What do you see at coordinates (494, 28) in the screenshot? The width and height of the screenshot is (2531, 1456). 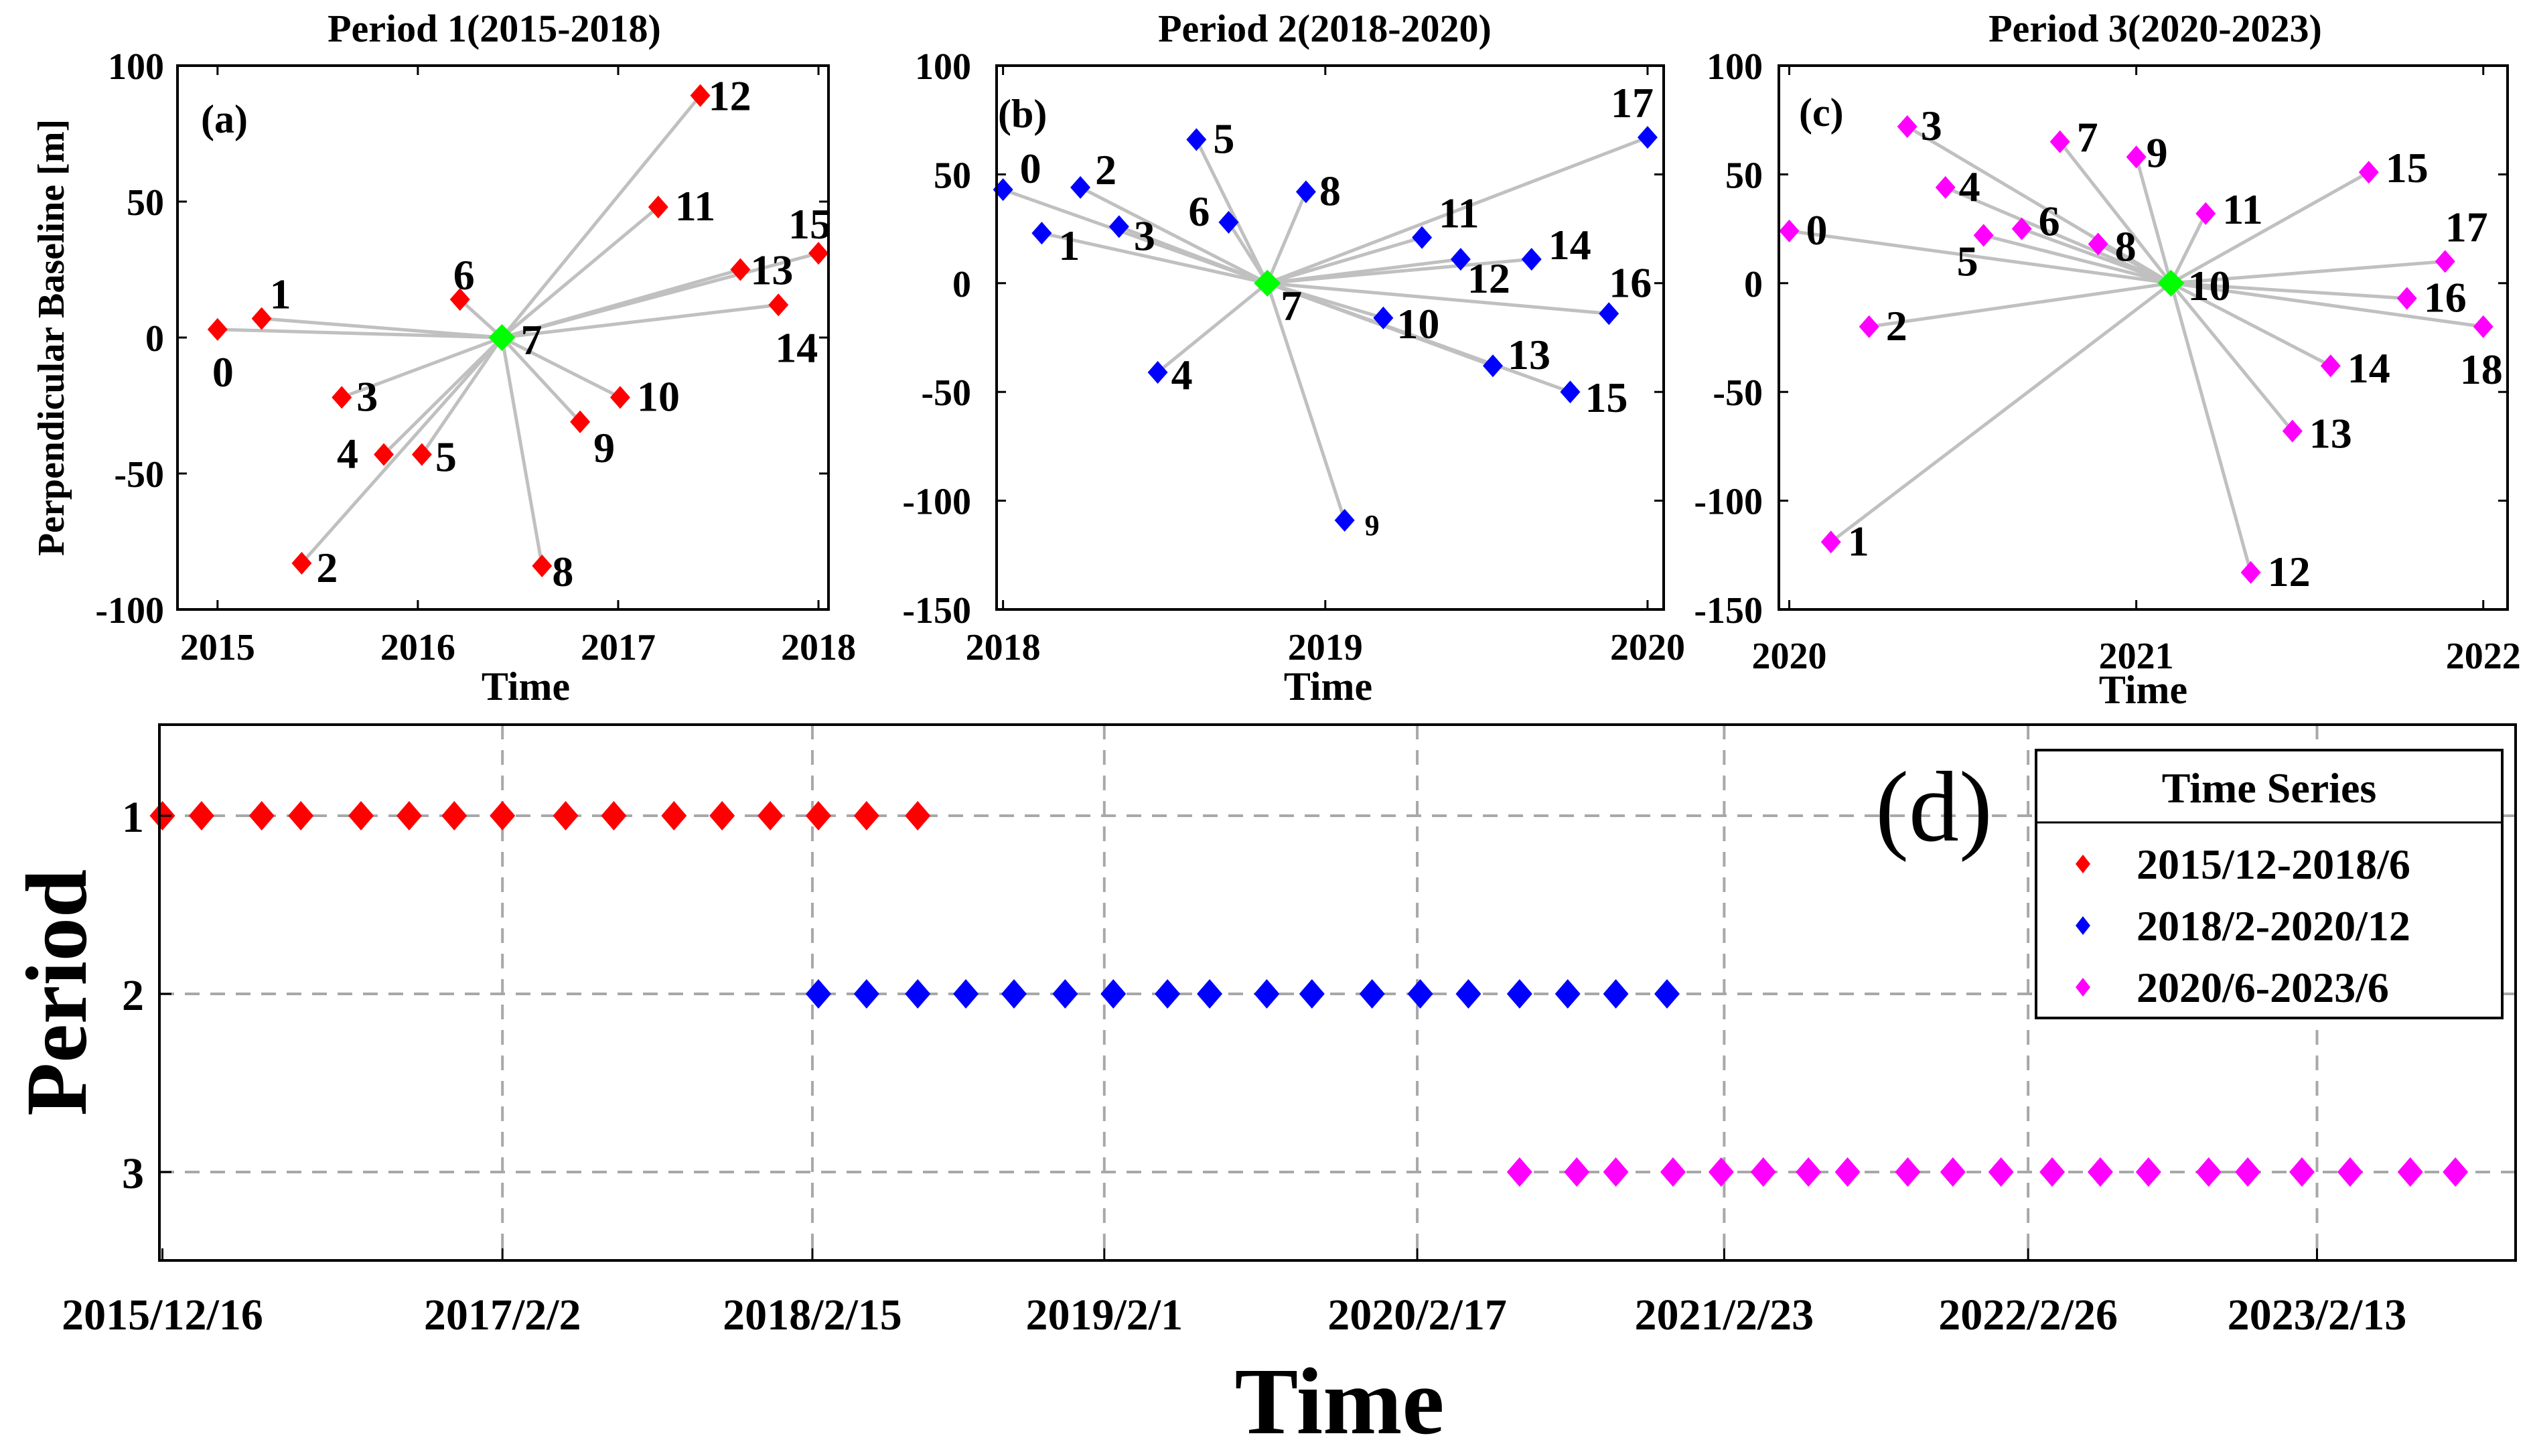 I see `panel-a-title: Period 1(2015-2018)` at bounding box center [494, 28].